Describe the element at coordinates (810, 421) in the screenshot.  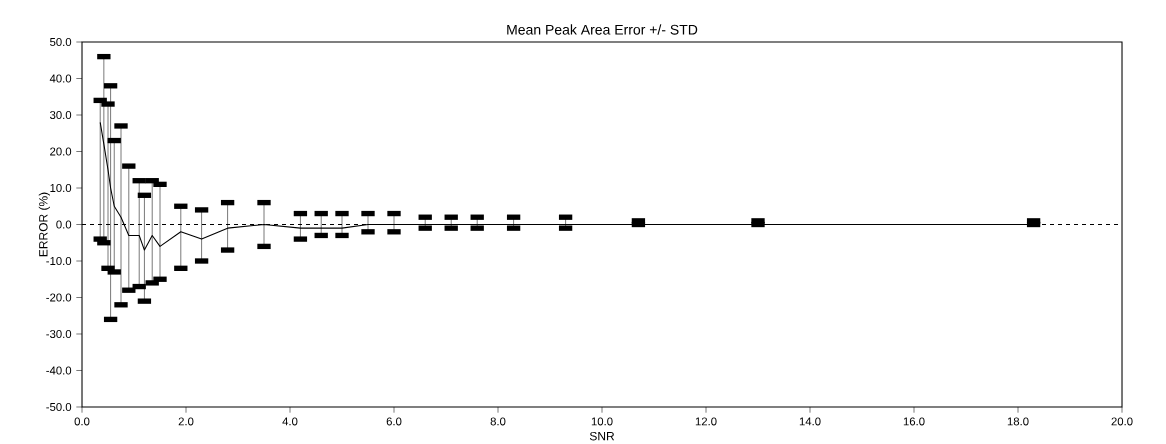
I see `x-tick-label: 14.0` at that location.